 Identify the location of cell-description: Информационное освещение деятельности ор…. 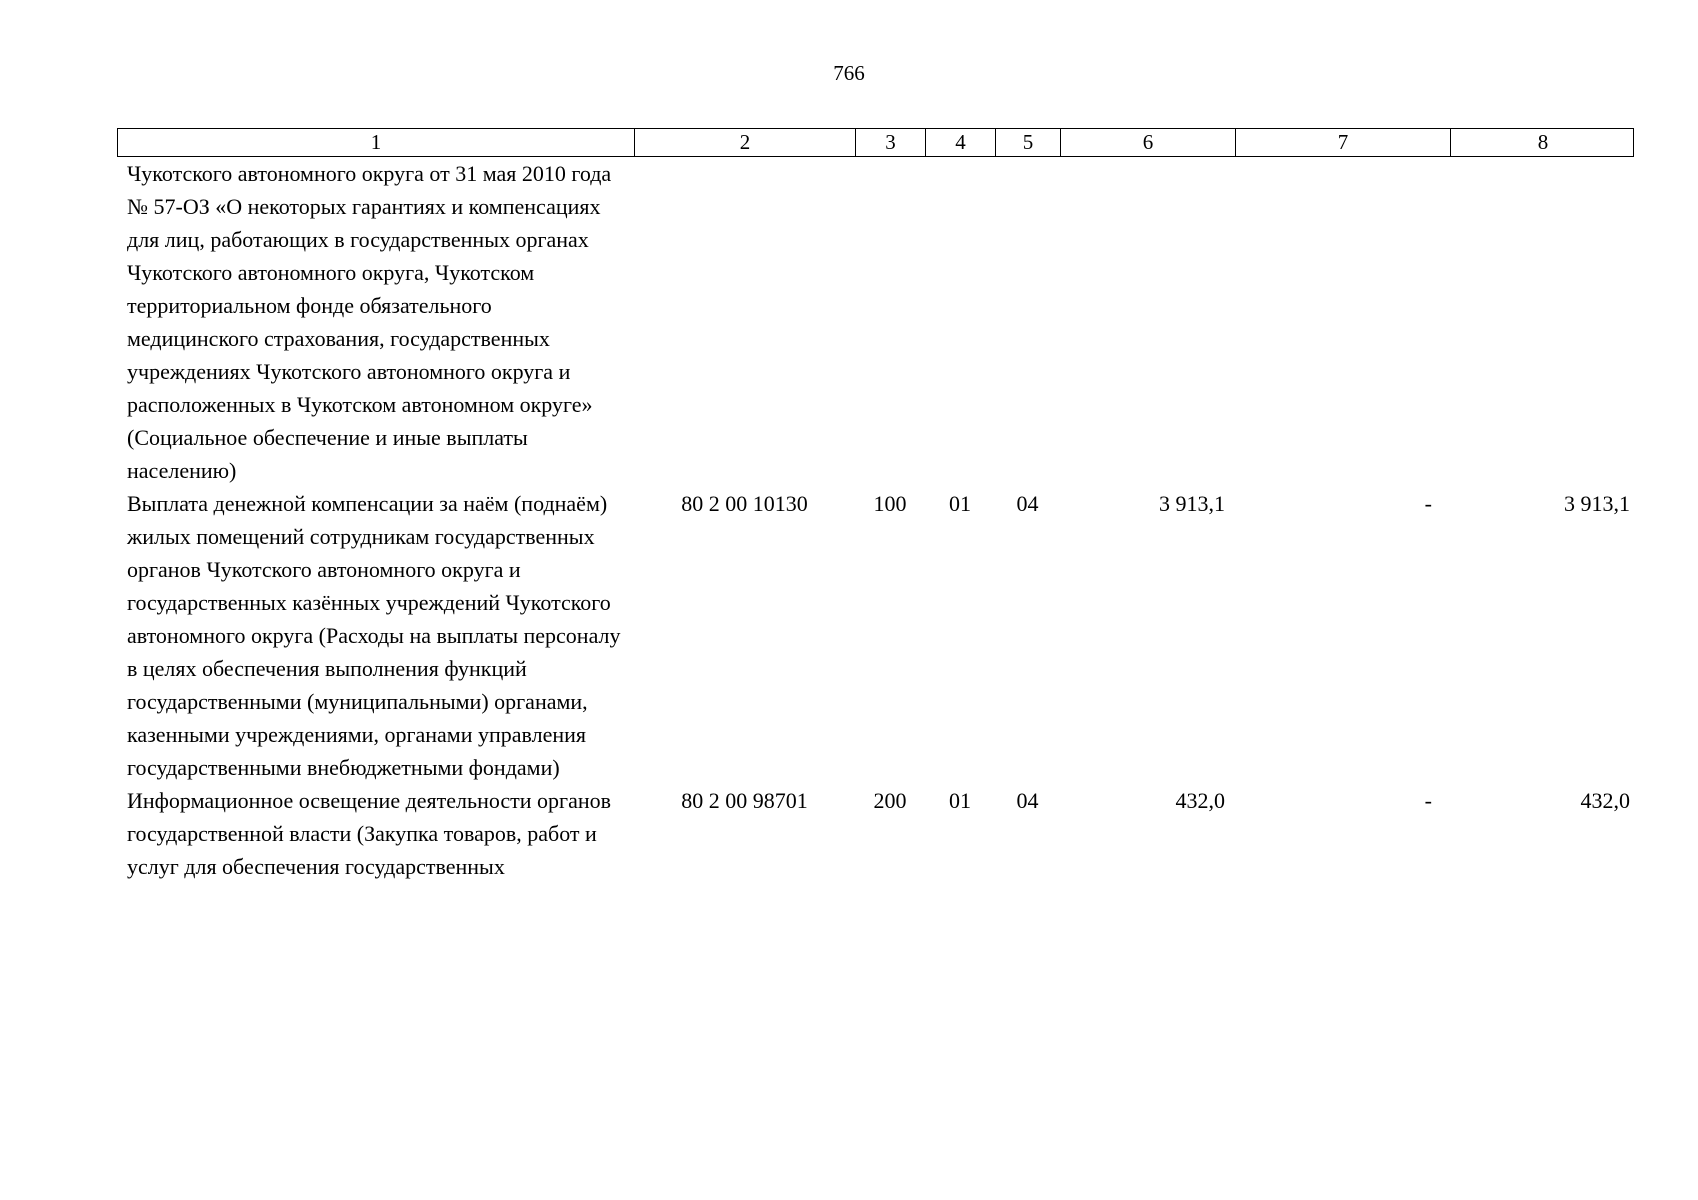
(369, 833).